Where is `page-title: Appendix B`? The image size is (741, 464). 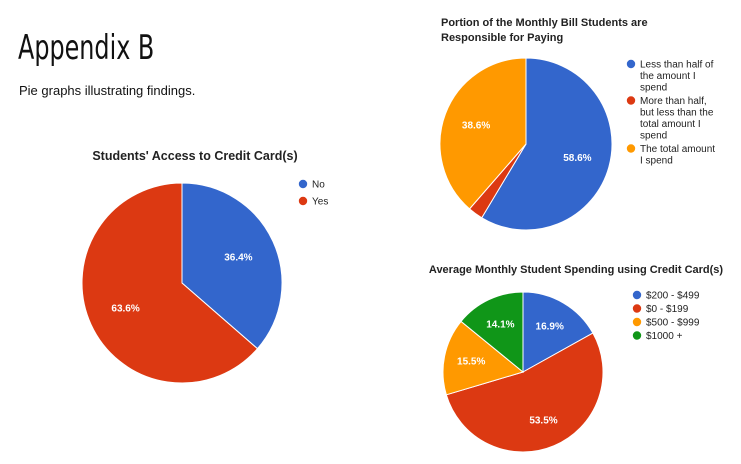 page-title: Appendix B is located at coordinates (86, 48).